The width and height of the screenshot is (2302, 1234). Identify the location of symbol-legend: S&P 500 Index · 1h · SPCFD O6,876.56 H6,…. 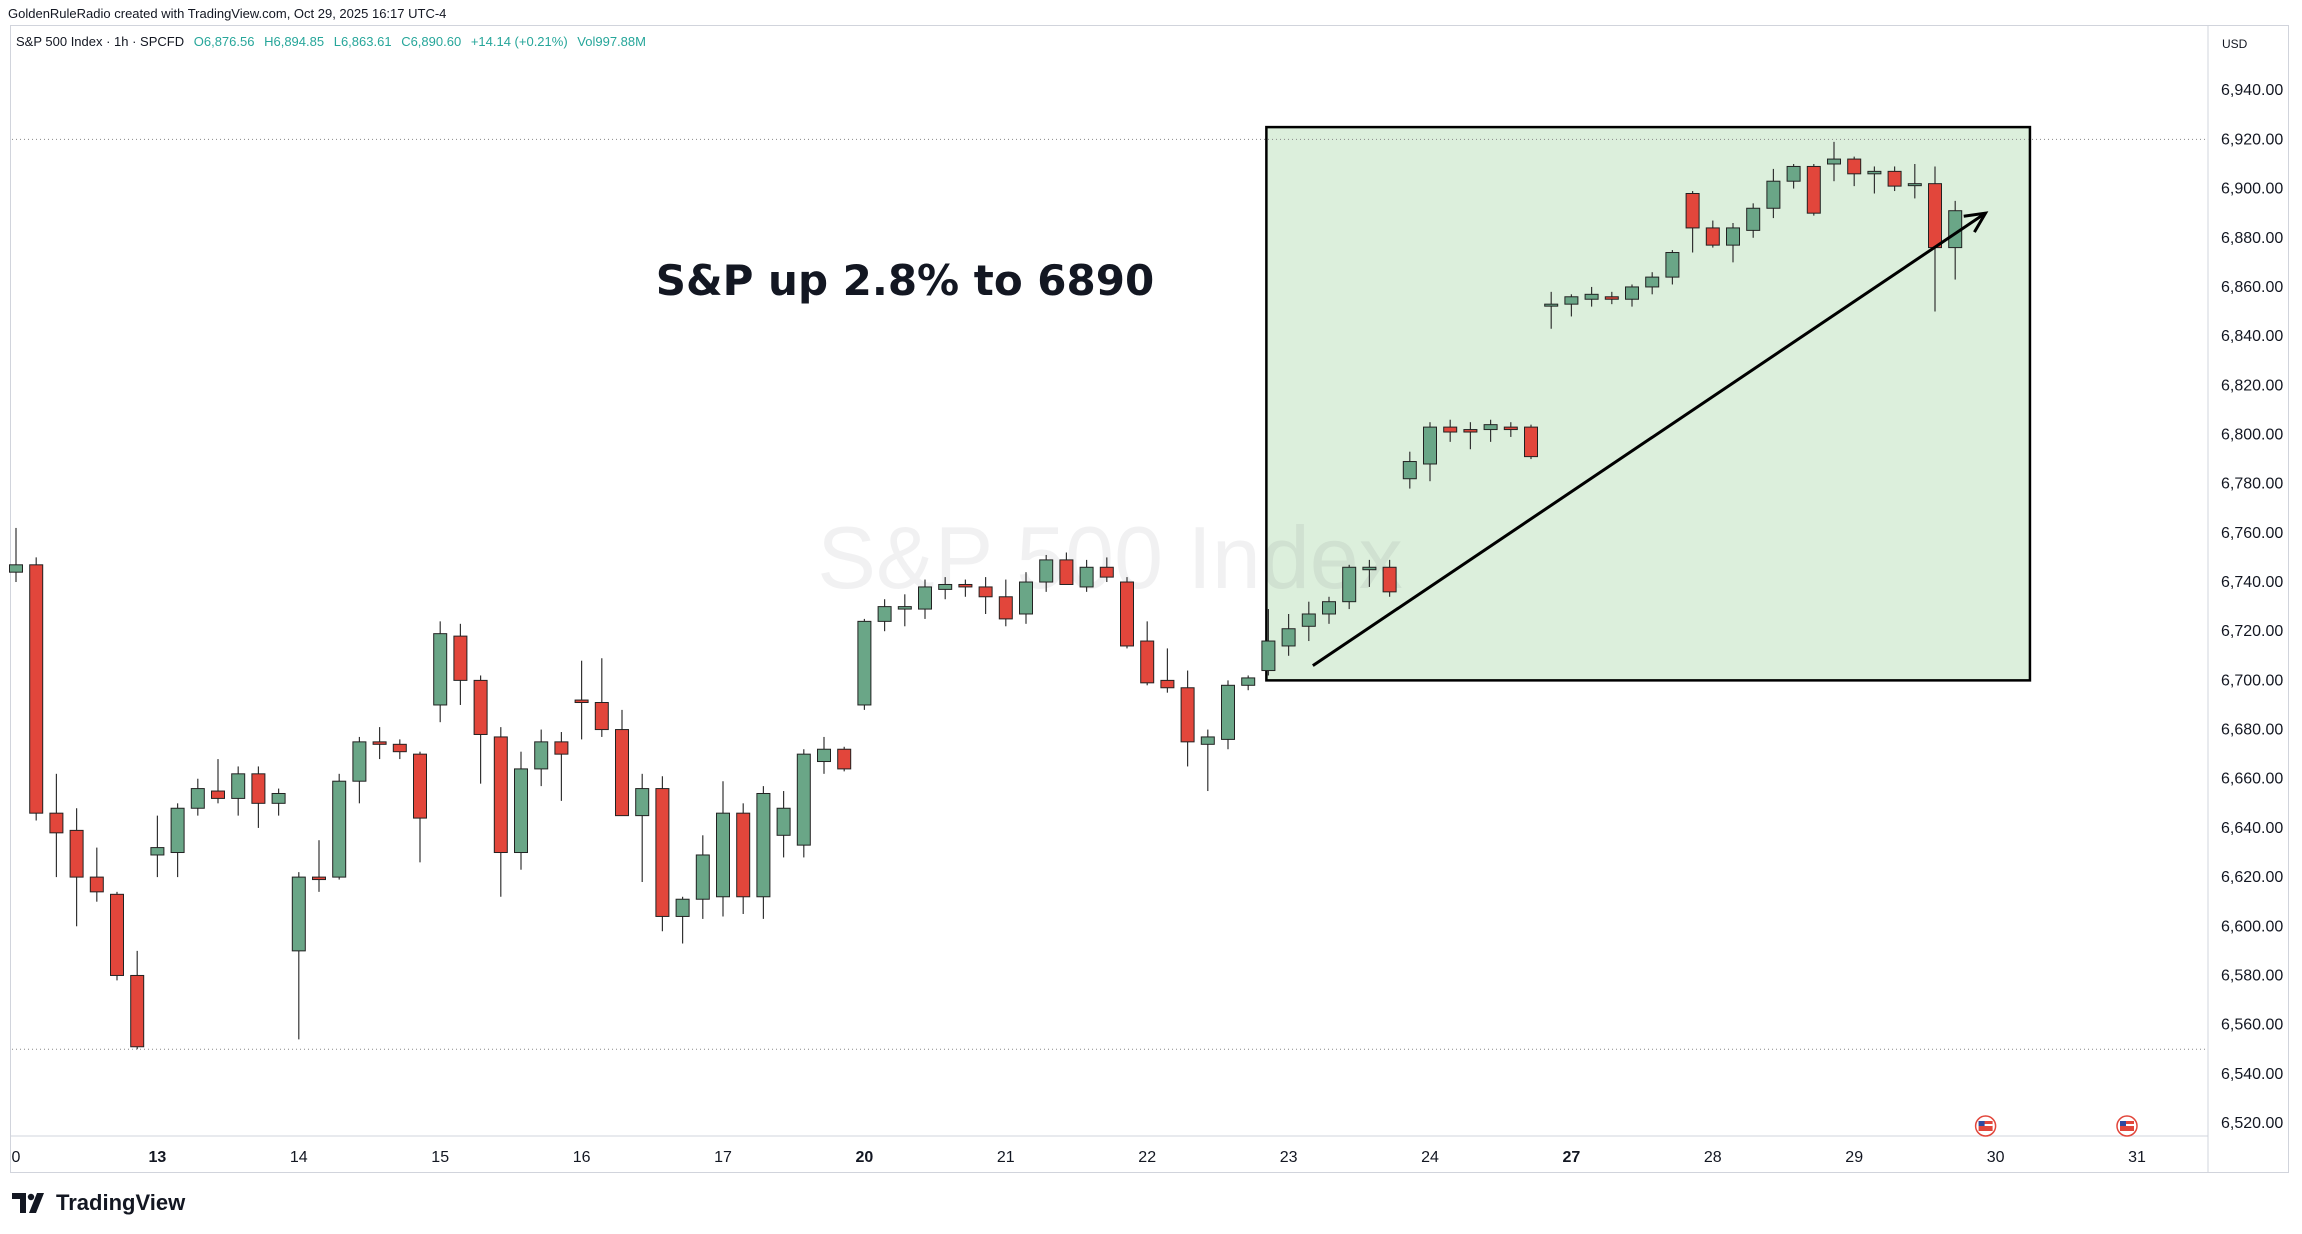
(334, 41).